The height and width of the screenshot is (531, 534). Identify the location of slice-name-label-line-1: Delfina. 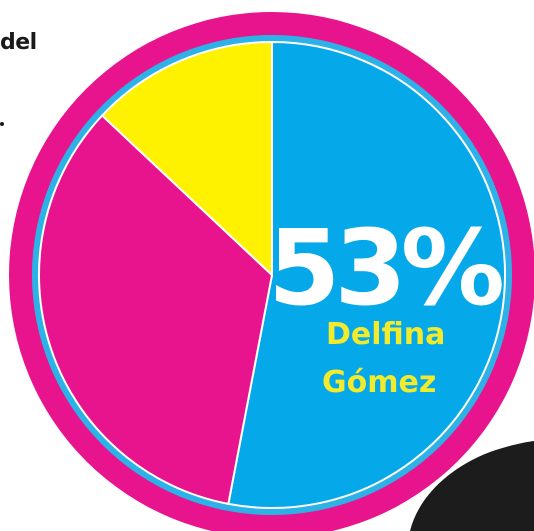
(385, 334).